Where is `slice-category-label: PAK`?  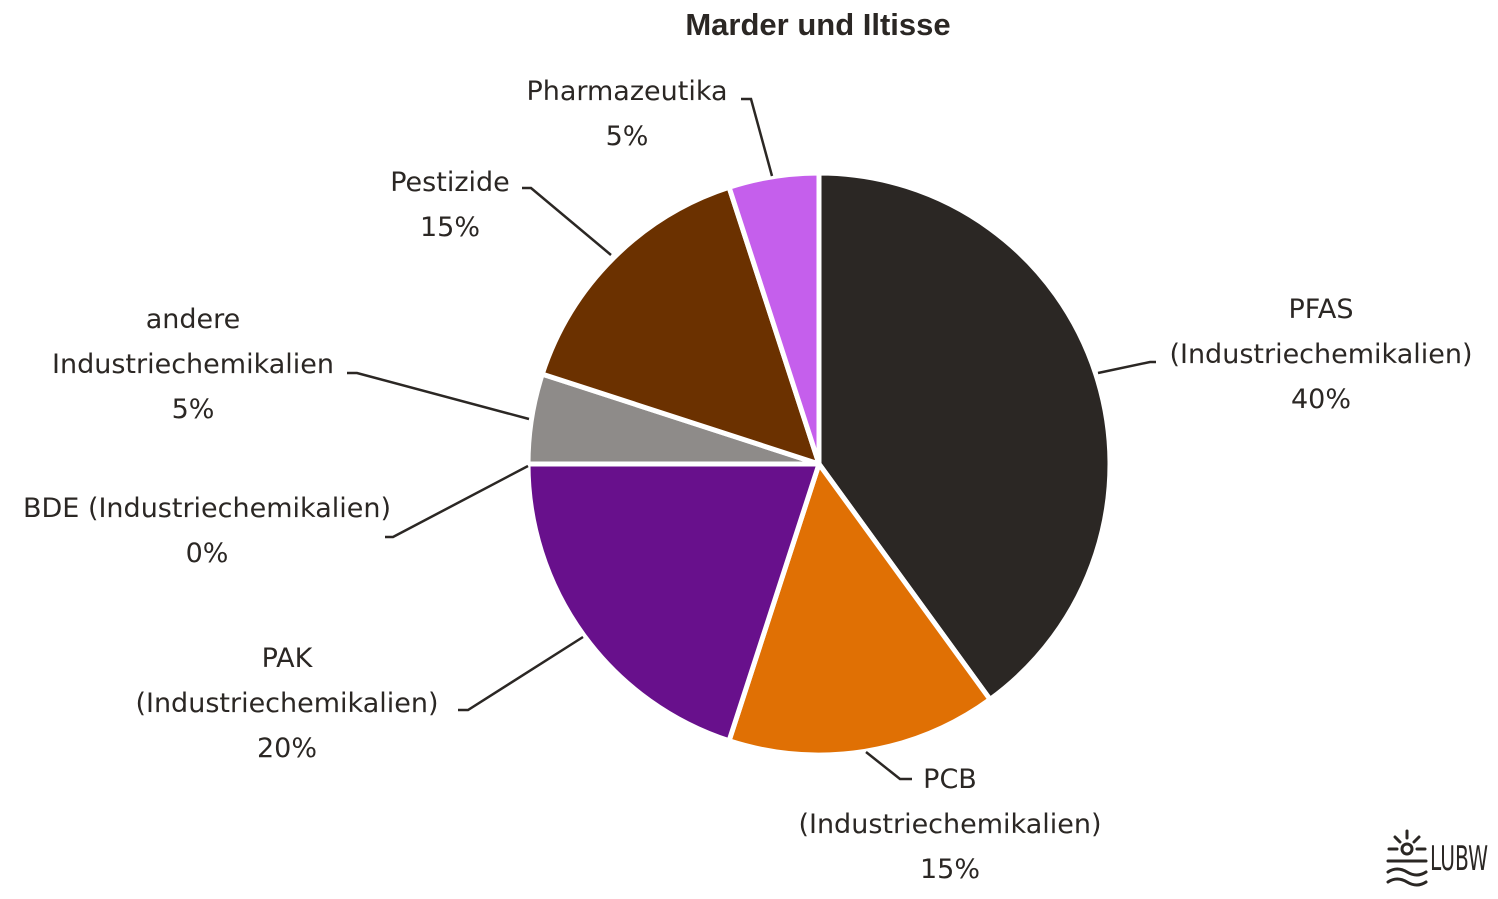 slice-category-label: PAK is located at coordinates (288, 658).